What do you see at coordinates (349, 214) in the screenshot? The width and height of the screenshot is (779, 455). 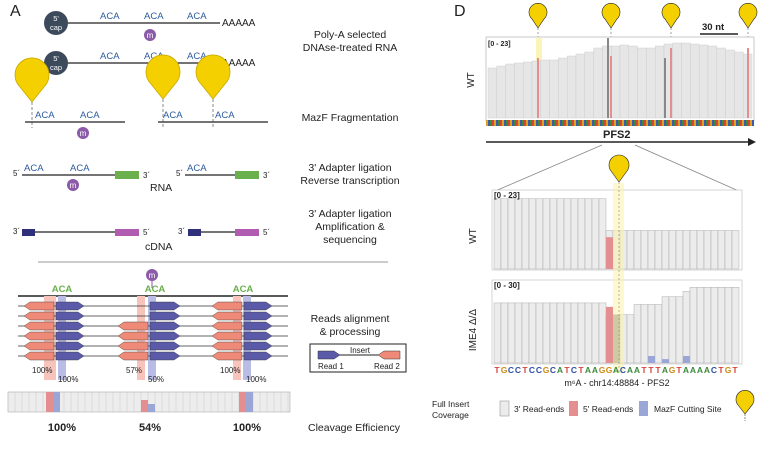 I see `step4-label: 3' Adapter ligation` at bounding box center [349, 214].